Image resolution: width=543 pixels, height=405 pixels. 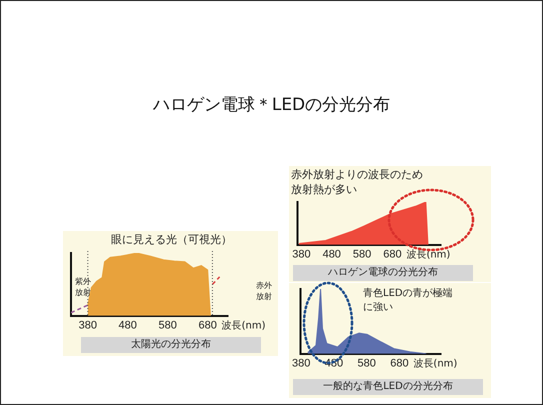 What do you see at coordinates (408, 300) in the screenshot?
I see `annotation: 青色LEDの青が極端に強い` at bounding box center [408, 300].